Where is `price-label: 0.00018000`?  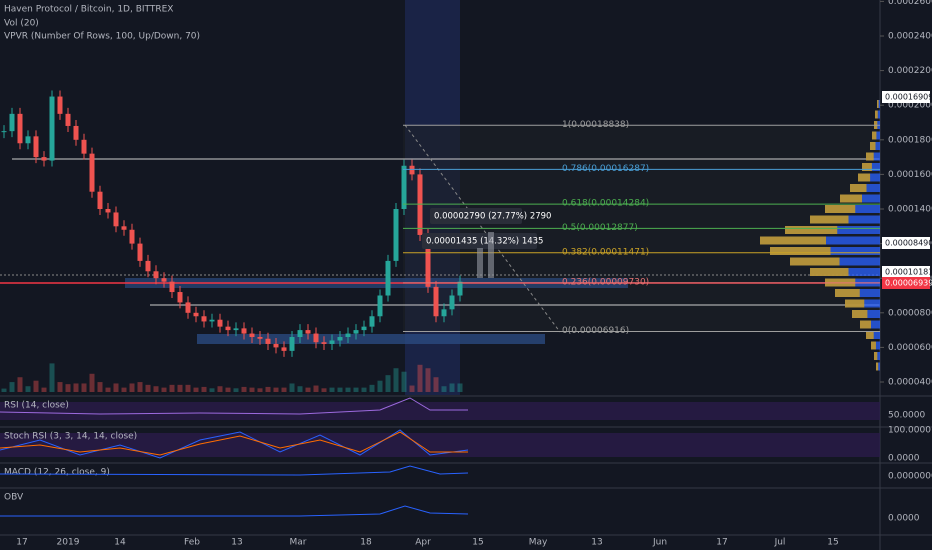 price-label: 0.00018000 is located at coordinates (910, 140).